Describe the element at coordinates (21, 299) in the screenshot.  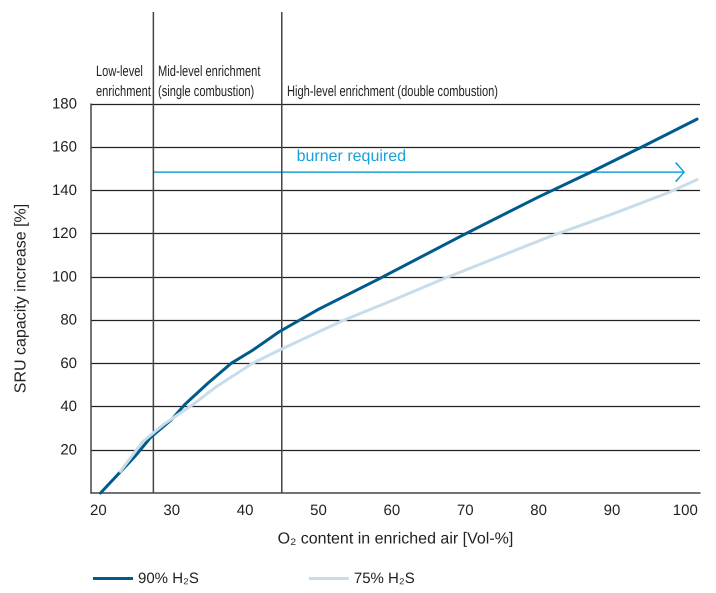
I see `y-axis-title: SRU capacity increase [%]` at that location.